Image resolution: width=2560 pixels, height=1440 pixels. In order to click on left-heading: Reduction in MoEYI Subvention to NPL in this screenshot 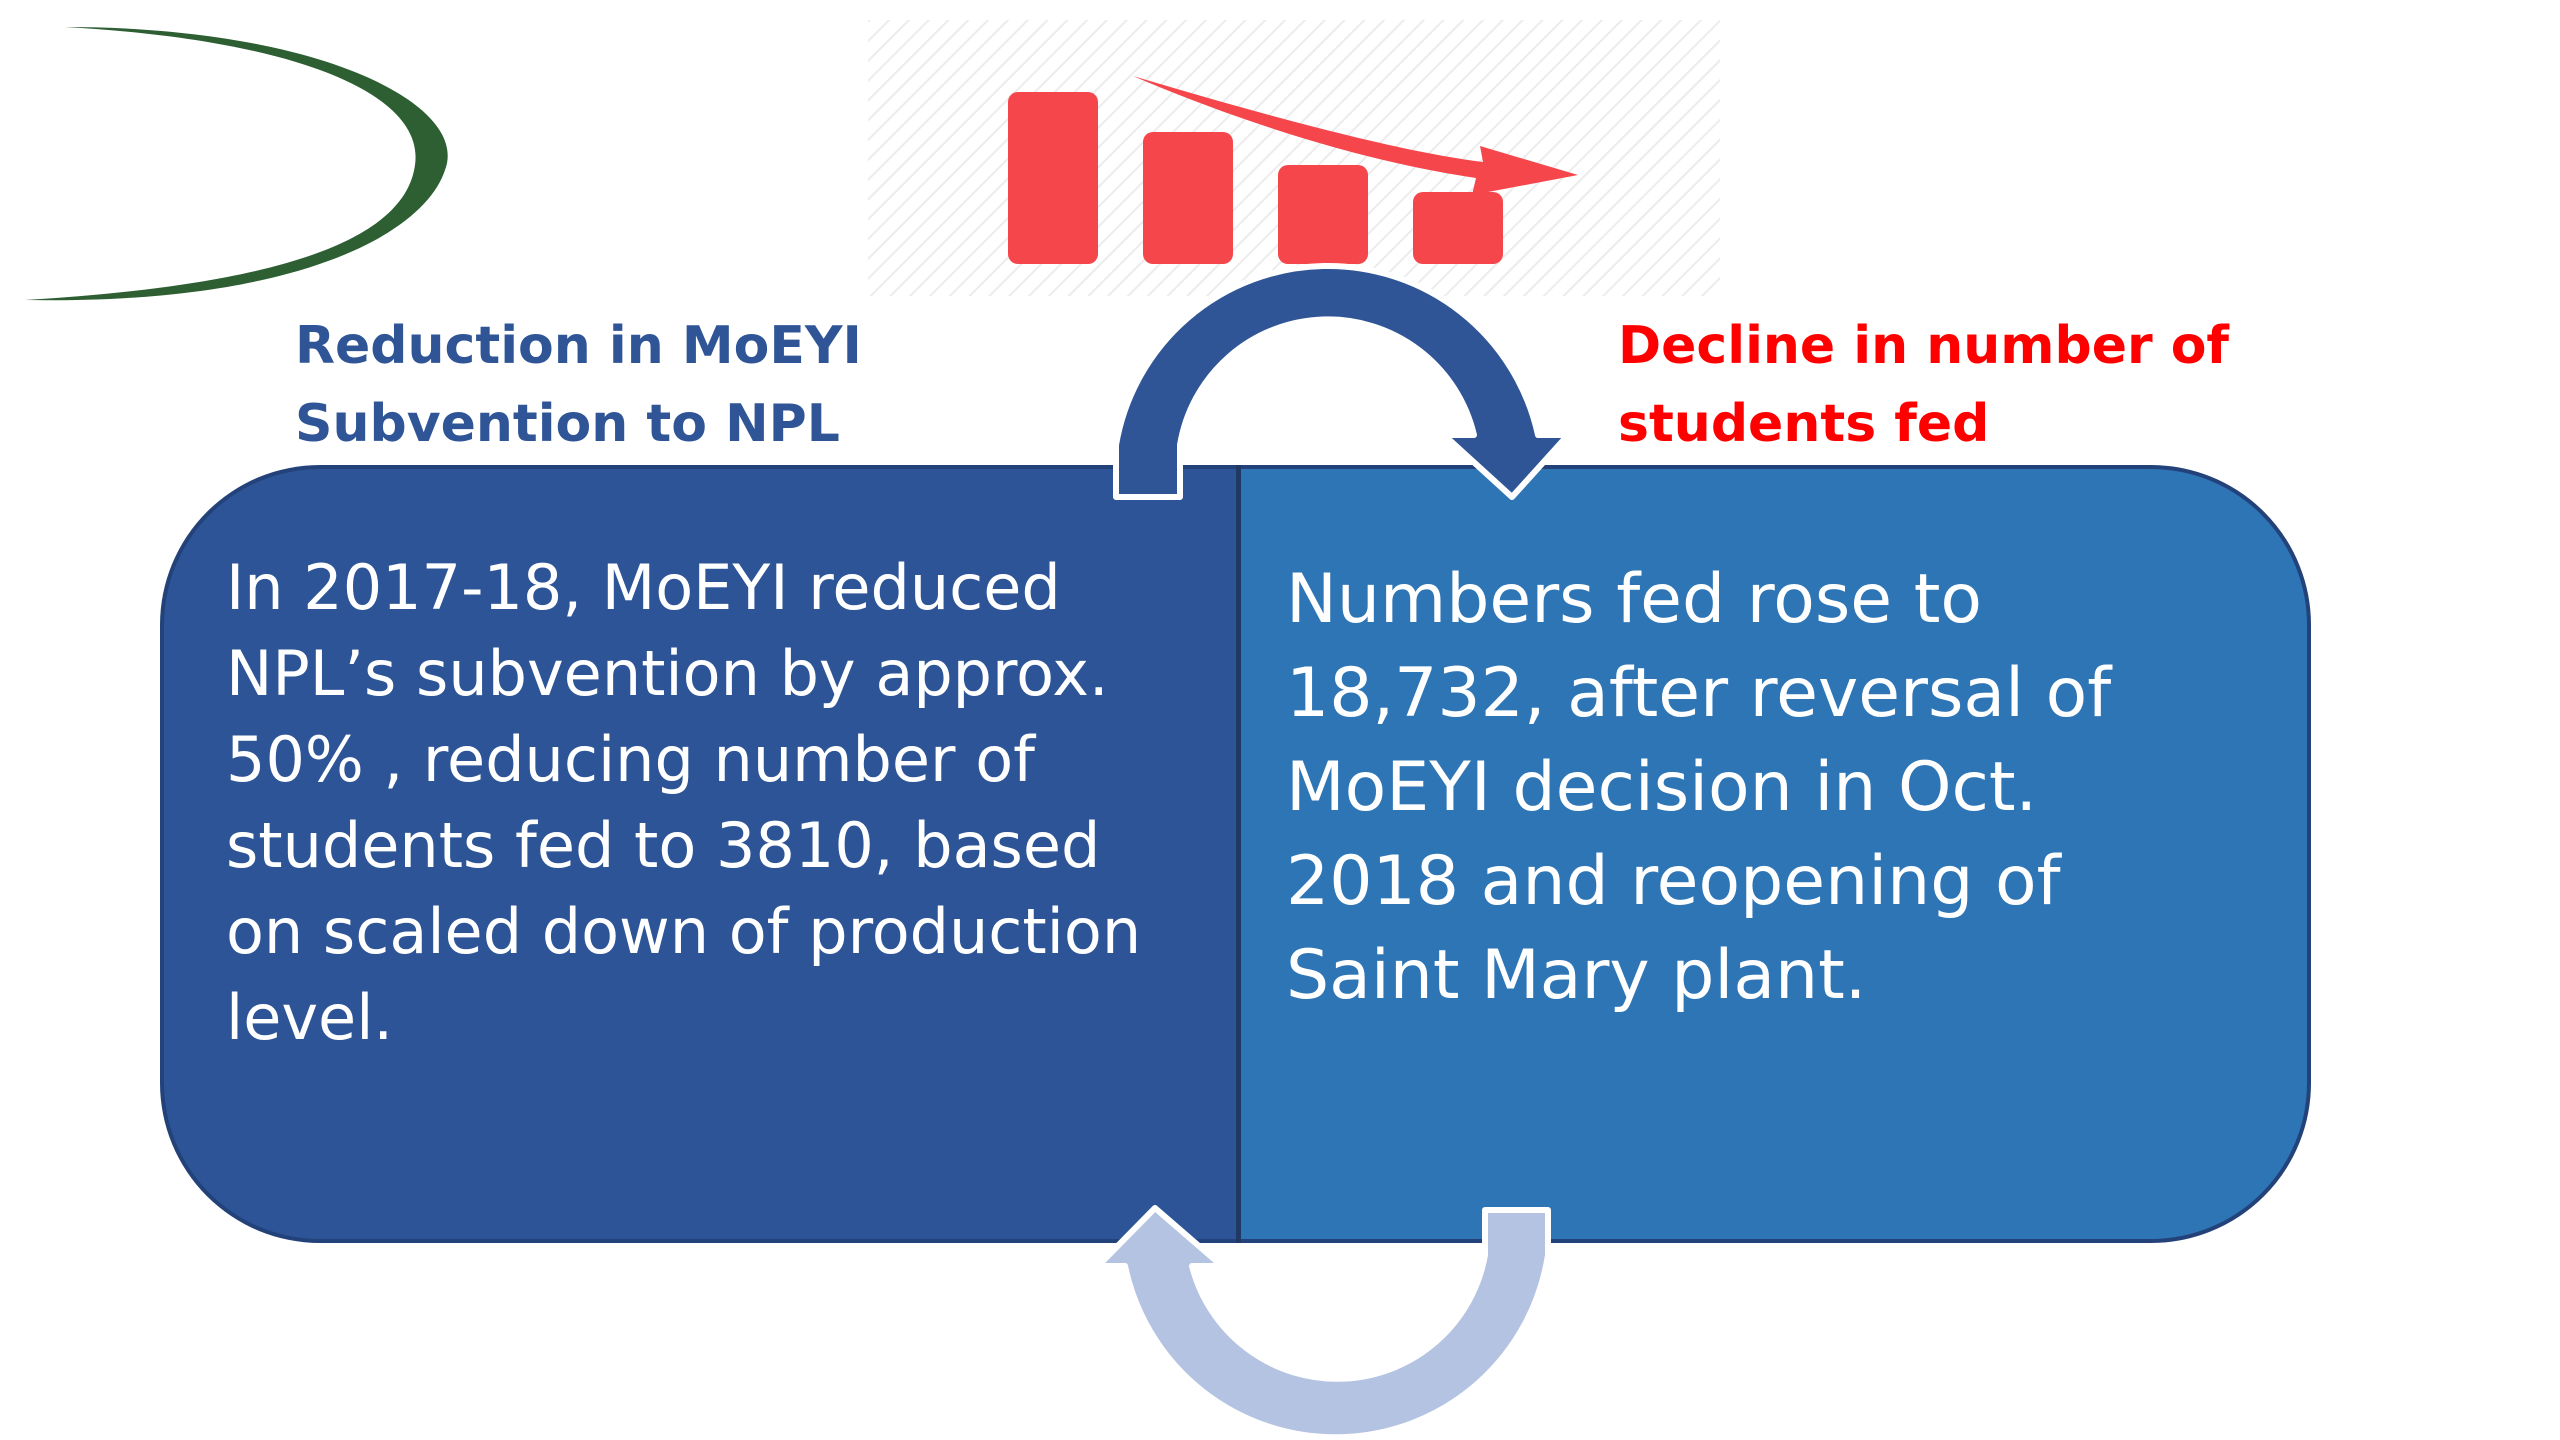, I will do `click(578, 385)`.